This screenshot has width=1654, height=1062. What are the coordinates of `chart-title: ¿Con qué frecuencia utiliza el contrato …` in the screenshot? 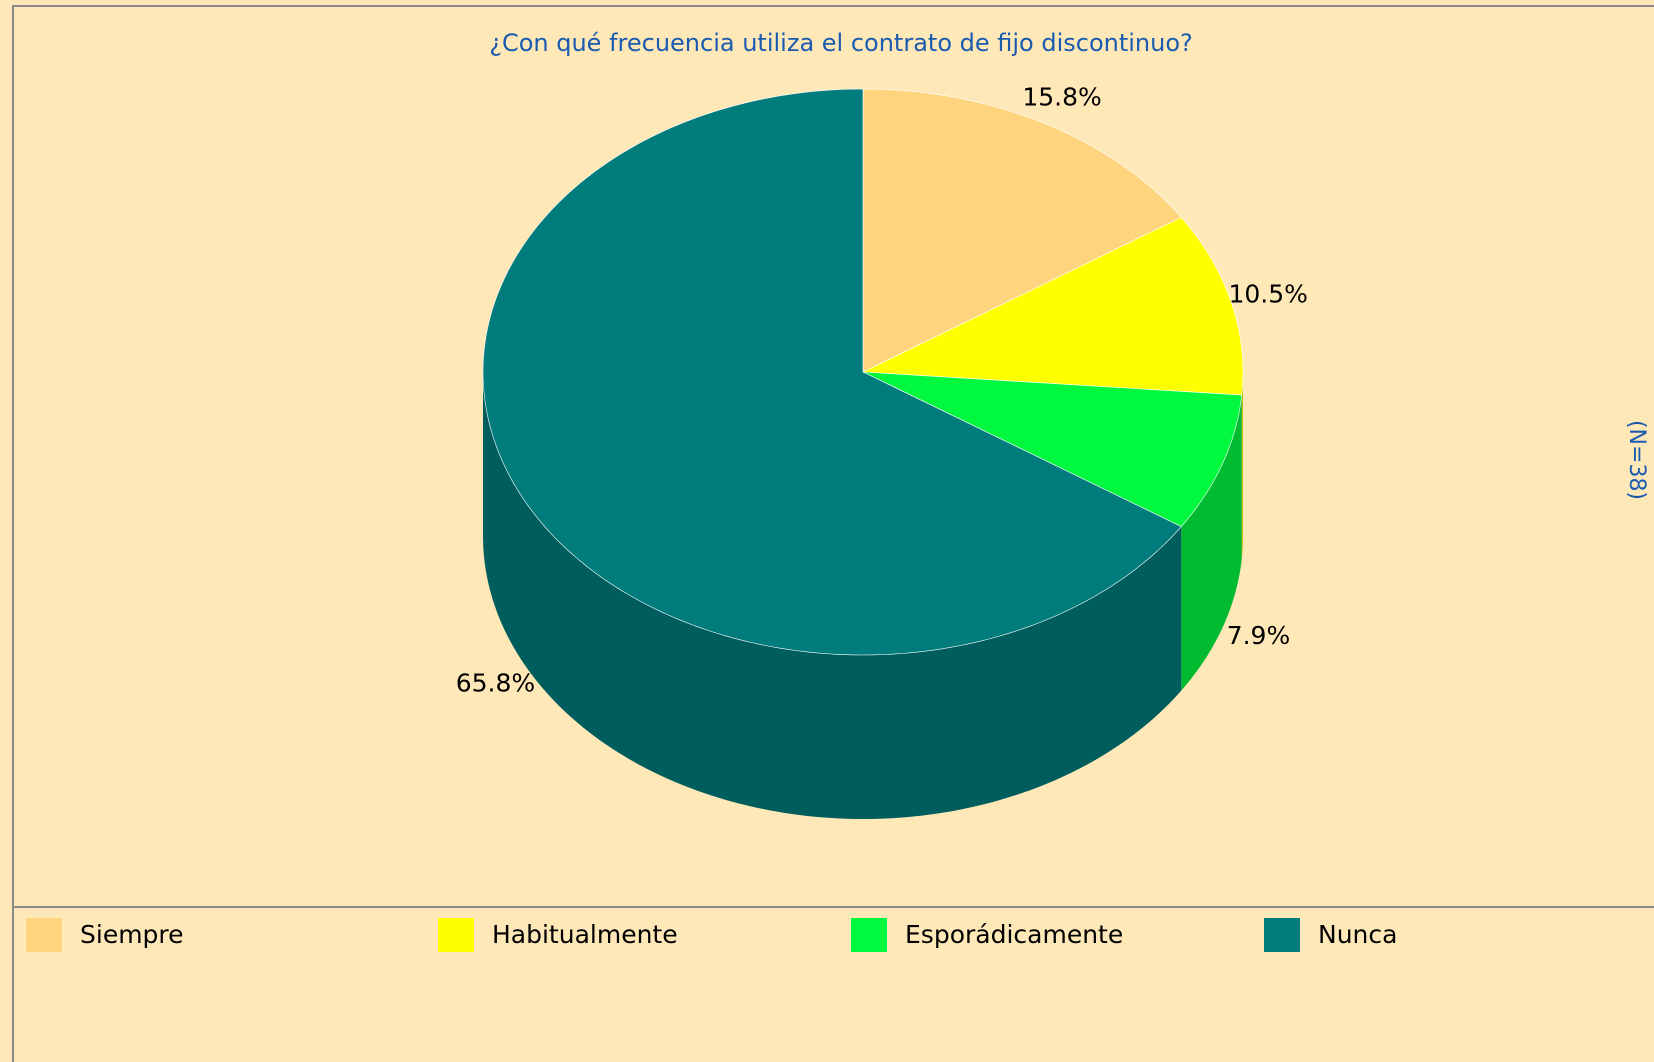 It's located at (841, 43).